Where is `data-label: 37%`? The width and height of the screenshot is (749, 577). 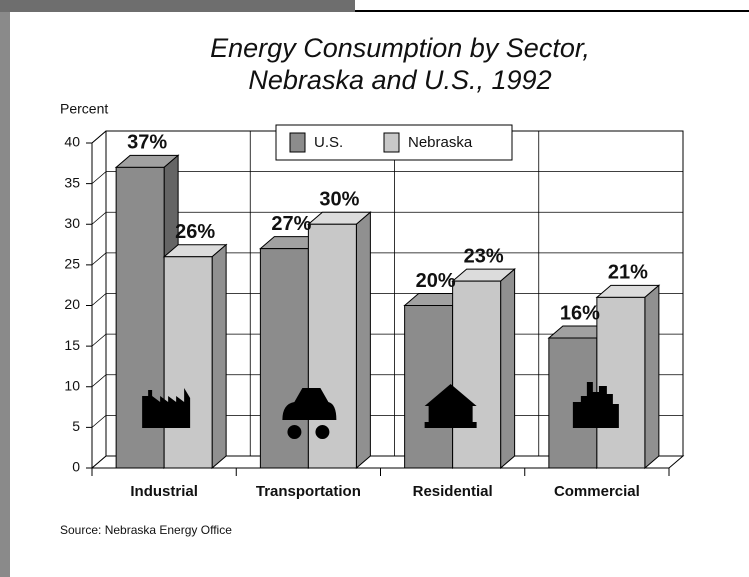
data-label: 37% is located at coordinates (147, 143).